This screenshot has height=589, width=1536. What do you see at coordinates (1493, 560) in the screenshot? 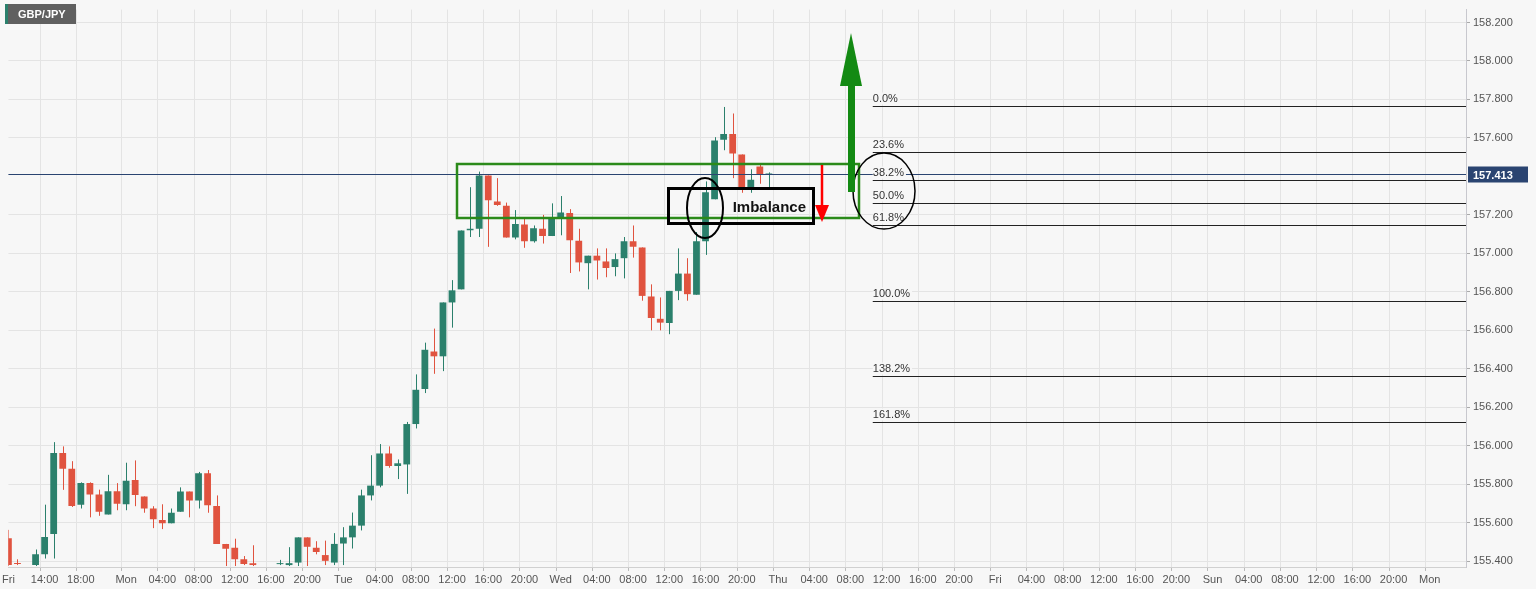
I see `y-tick-label: 155.400` at bounding box center [1493, 560].